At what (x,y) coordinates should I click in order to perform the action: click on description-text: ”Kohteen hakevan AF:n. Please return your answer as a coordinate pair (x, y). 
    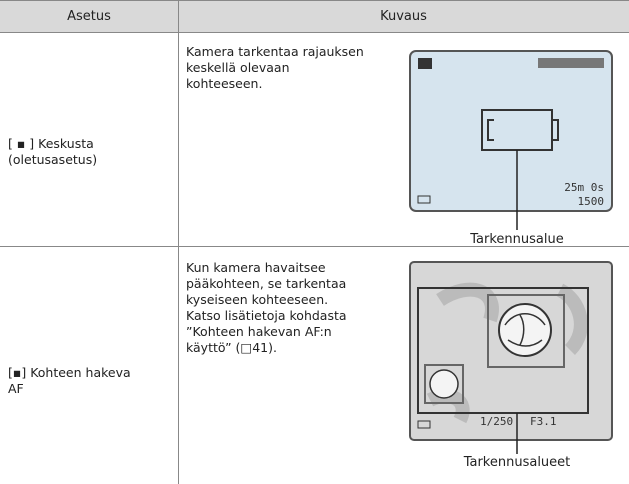
    Looking at the image, I should click on (259, 331).